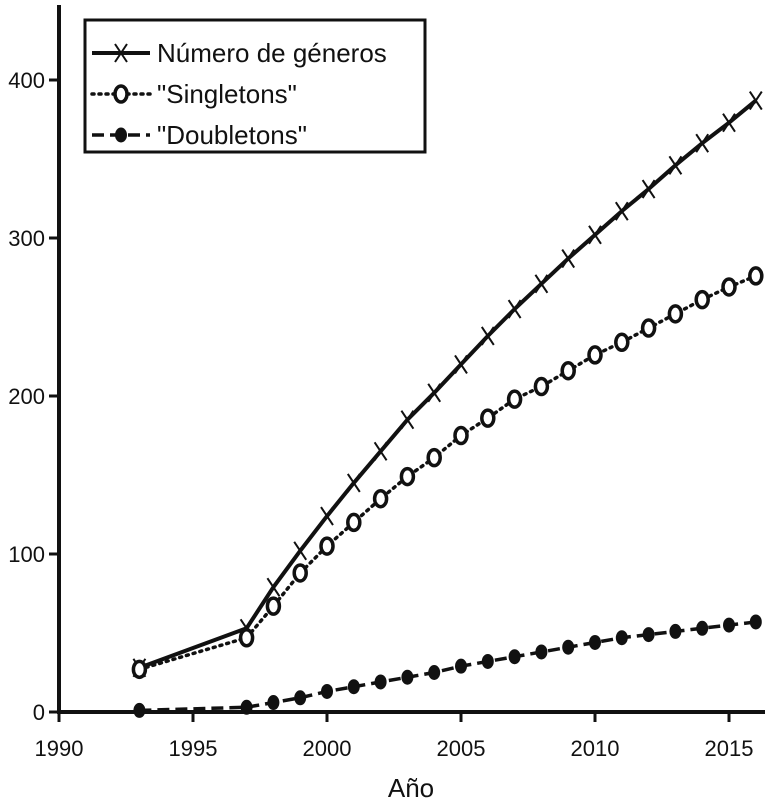 This screenshot has width=765, height=803. What do you see at coordinates (26, 554) in the screenshot?
I see `y-tick-label: 100` at bounding box center [26, 554].